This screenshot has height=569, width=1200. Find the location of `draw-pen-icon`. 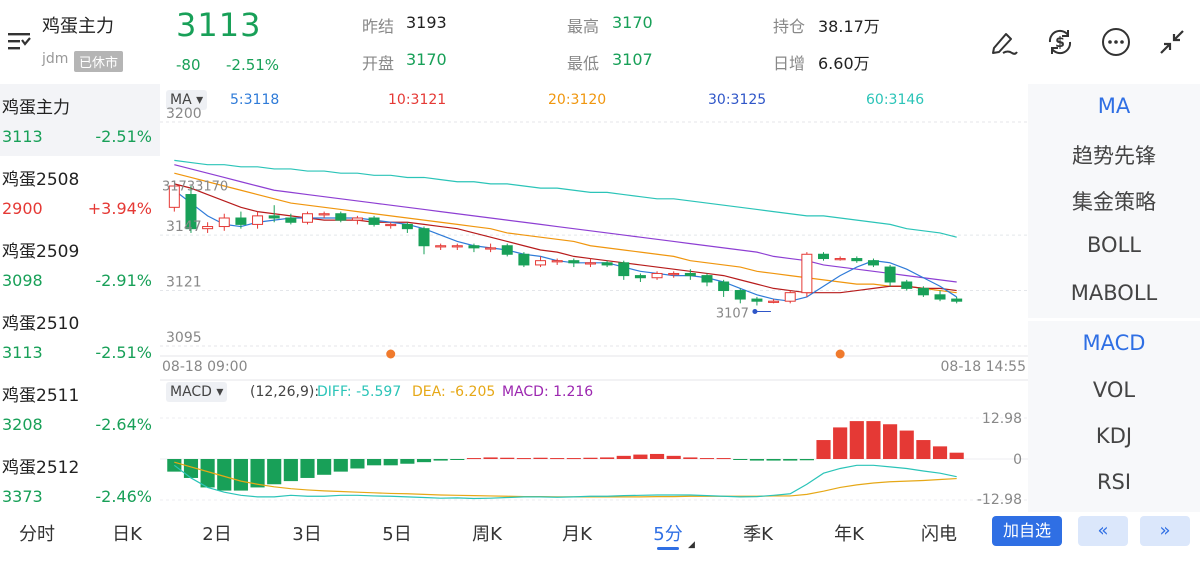

draw-pen-icon is located at coordinates (1004, 42).